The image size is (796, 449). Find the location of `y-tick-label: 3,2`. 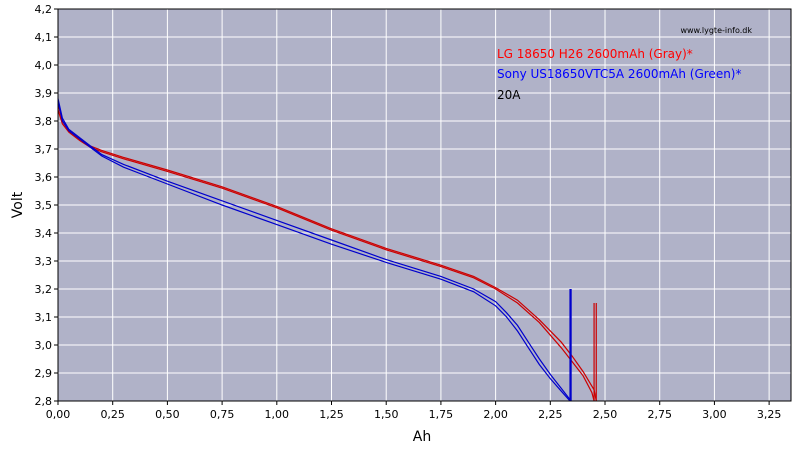

y-tick-label: 3,2 is located at coordinates (44, 289).